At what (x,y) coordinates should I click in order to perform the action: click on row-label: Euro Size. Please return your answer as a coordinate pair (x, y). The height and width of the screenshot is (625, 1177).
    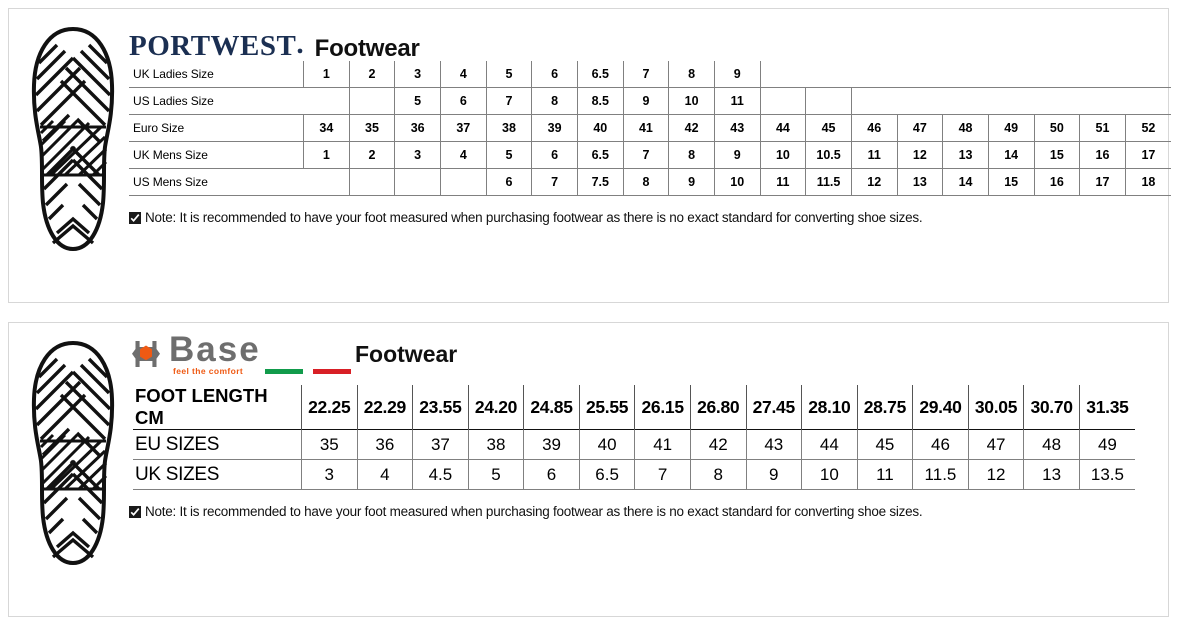
    Looking at the image, I should click on (159, 128).